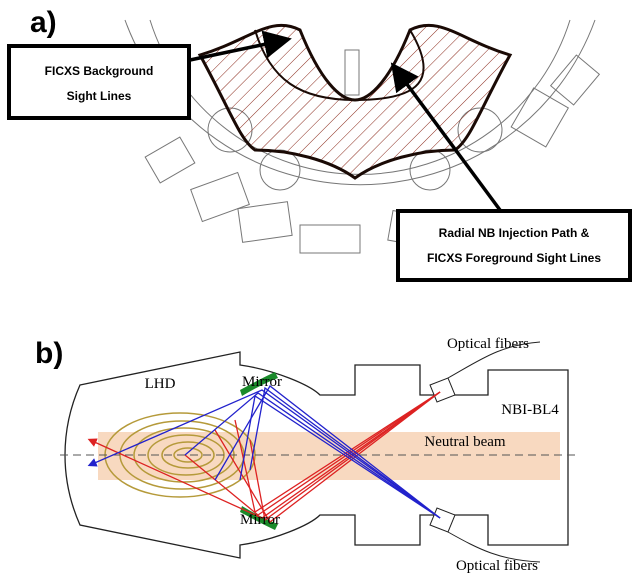 The width and height of the screenshot is (639, 577). Describe the element at coordinates (43, 22) in the screenshot. I see `panel-label: a)` at that location.